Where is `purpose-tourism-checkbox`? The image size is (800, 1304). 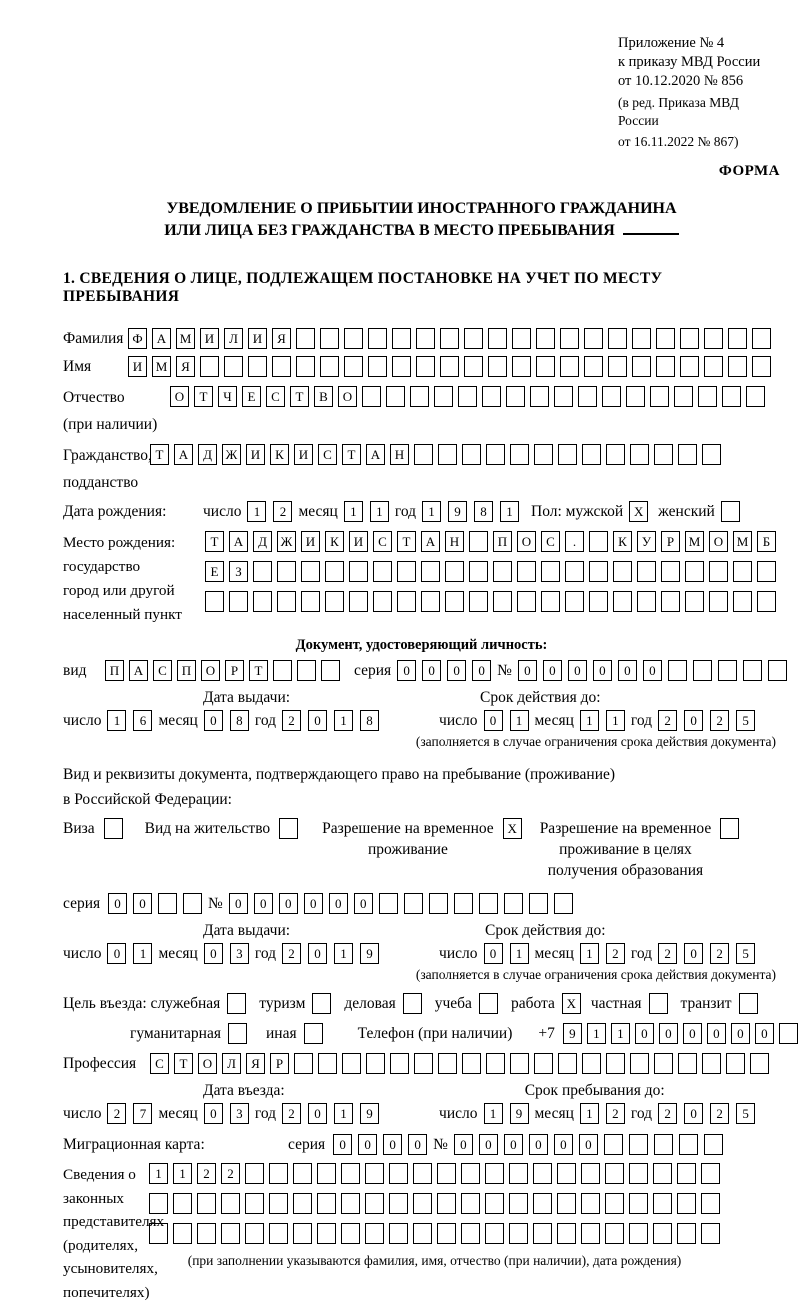
purpose-tourism-checkbox is located at coordinates (322, 1003).